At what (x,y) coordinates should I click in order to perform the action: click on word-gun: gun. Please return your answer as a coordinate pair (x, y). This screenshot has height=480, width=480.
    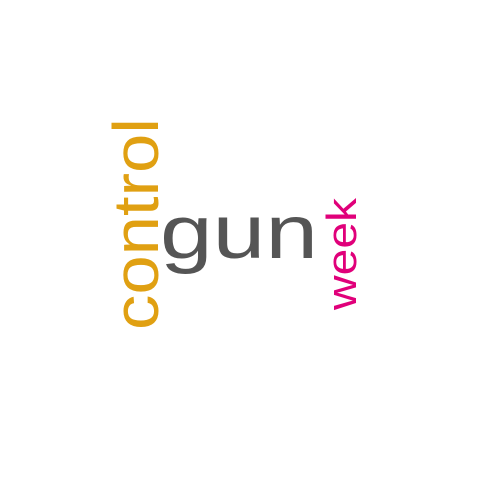
    Looking at the image, I should click on (239, 232).